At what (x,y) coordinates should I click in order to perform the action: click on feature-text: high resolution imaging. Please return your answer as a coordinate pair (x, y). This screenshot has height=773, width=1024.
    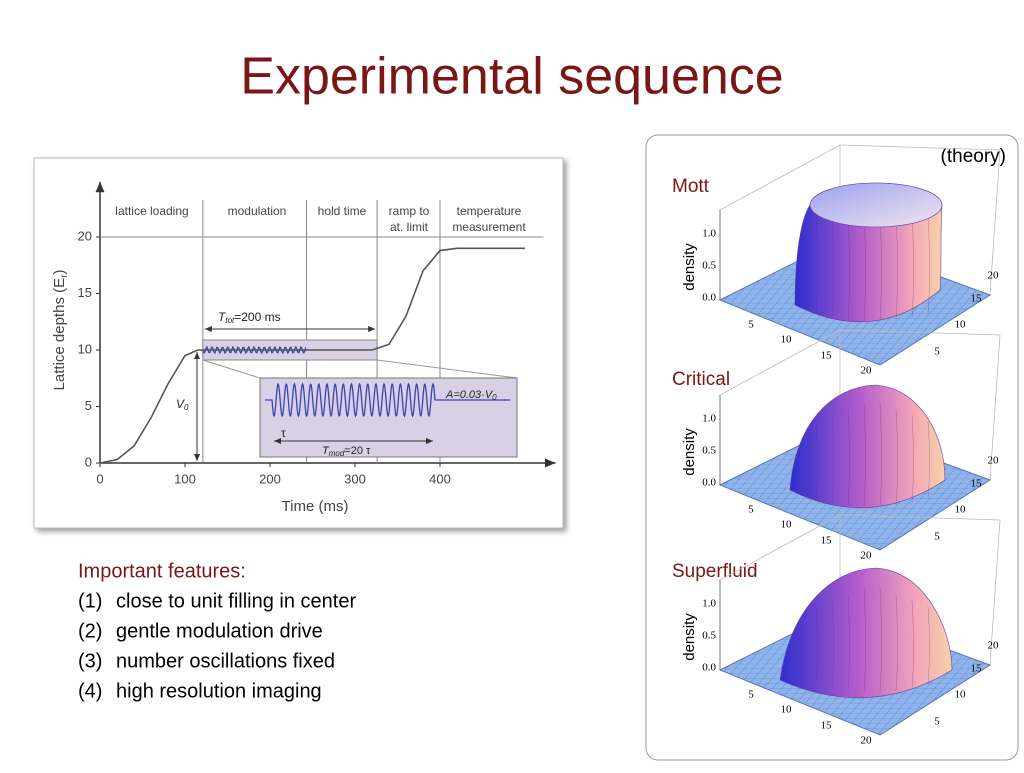
    Looking at the image, I should click on (219, 691).